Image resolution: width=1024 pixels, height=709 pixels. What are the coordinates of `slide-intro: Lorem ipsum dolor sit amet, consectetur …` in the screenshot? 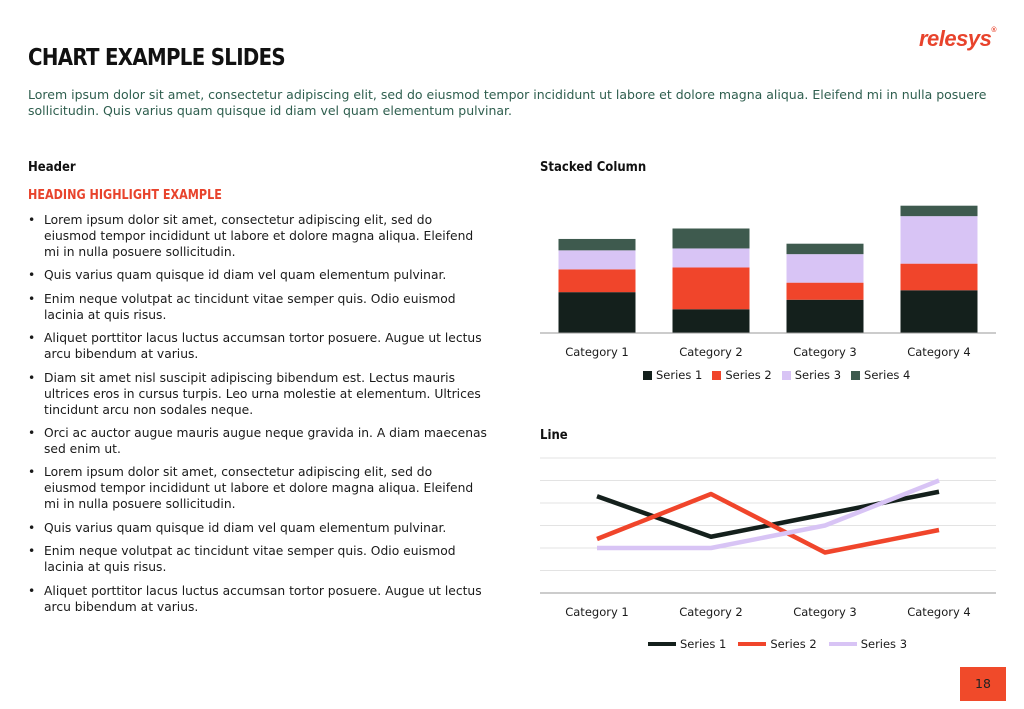 It's located at (507, 102).